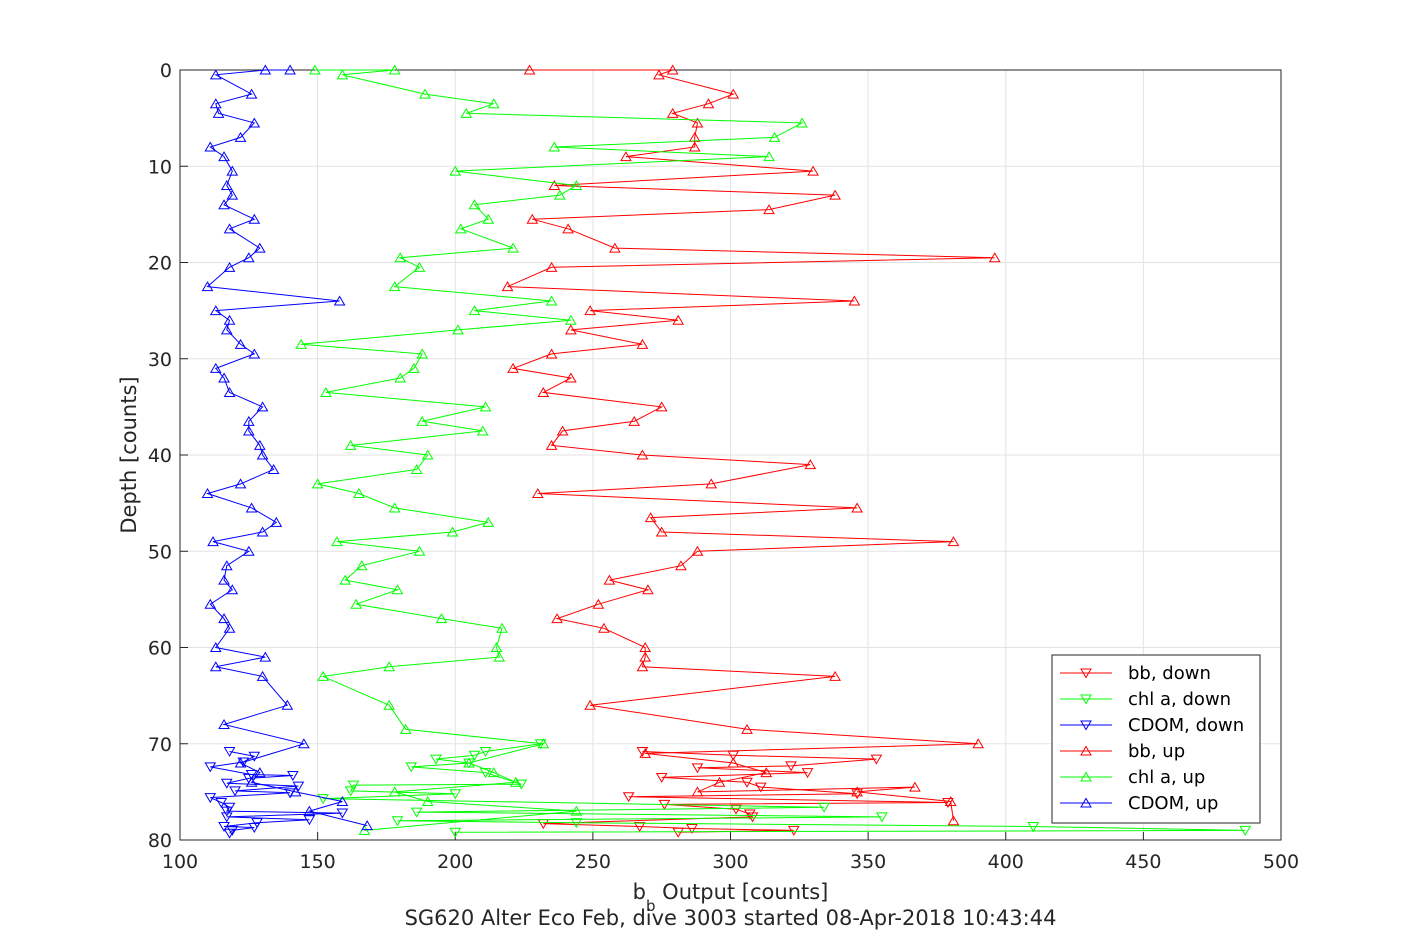  I want to click on series-line-cdom-down, so click(276, 792).